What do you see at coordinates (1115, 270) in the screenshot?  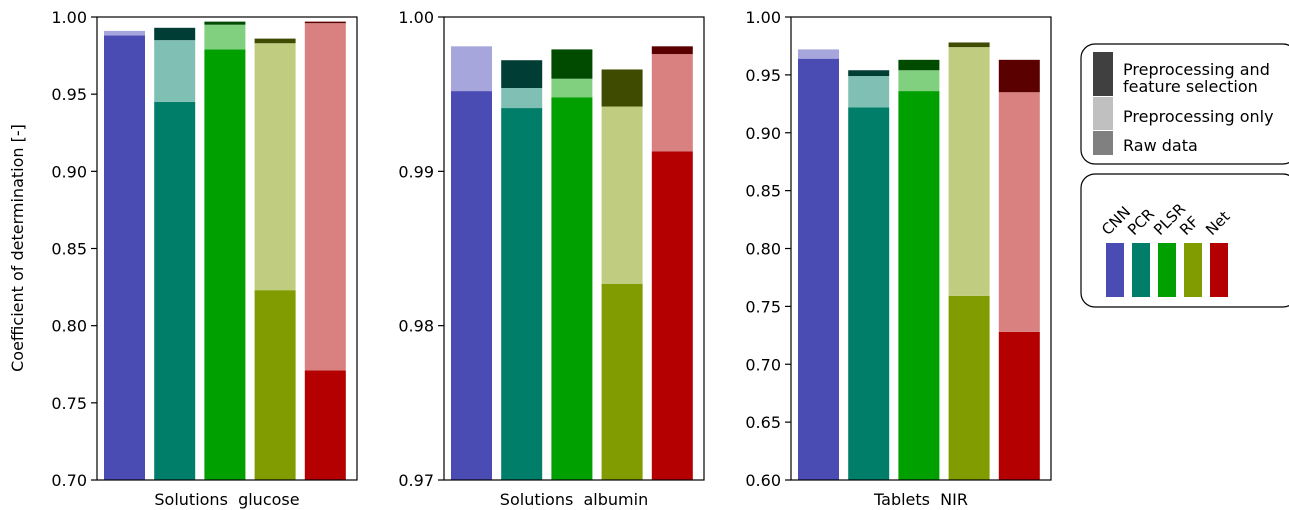 I see `legend-swatch-cnn` at bounding box center [1115, 270].